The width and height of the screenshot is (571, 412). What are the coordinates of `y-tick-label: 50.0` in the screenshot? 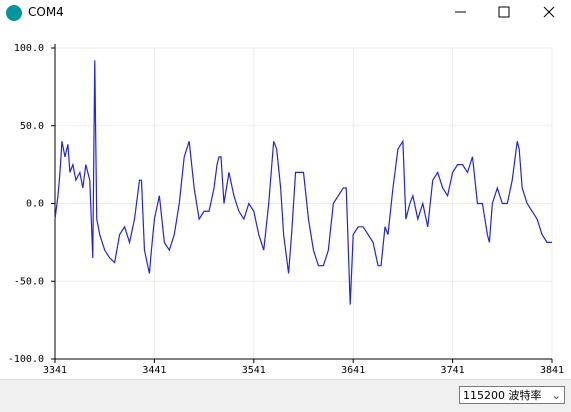 It's located at (32, 126).